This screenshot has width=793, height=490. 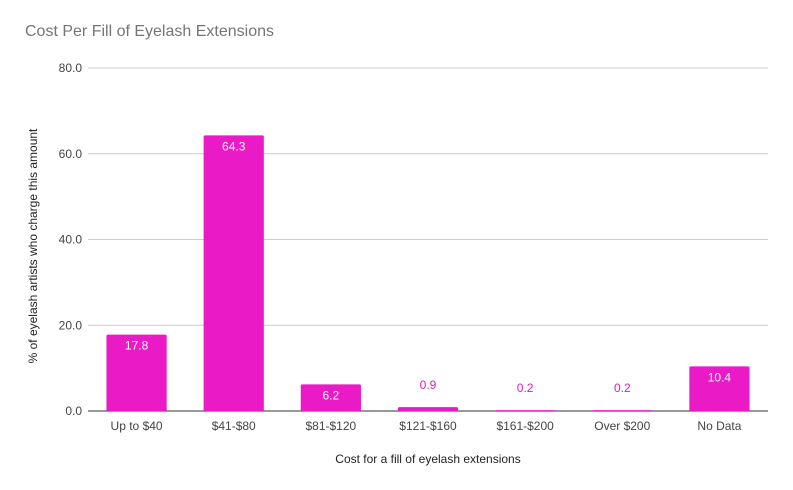 What do you see at coordinates (622, 426) in the screenshot?
I see `x-tick-label: Over $200` at bounding box center [622, 426].